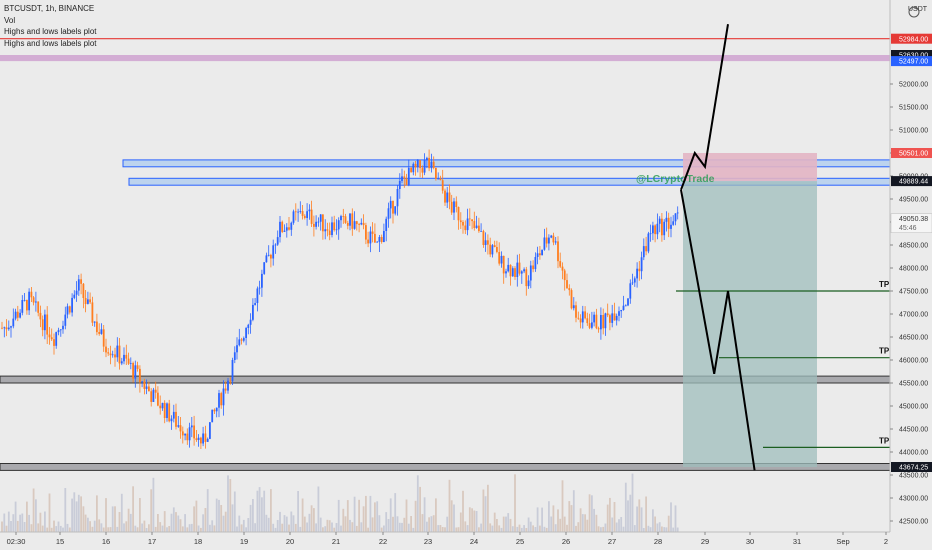 The height and width of the screenshot is (550, 932). I want to click on indicator-volume: Vol, so click(10, 20).